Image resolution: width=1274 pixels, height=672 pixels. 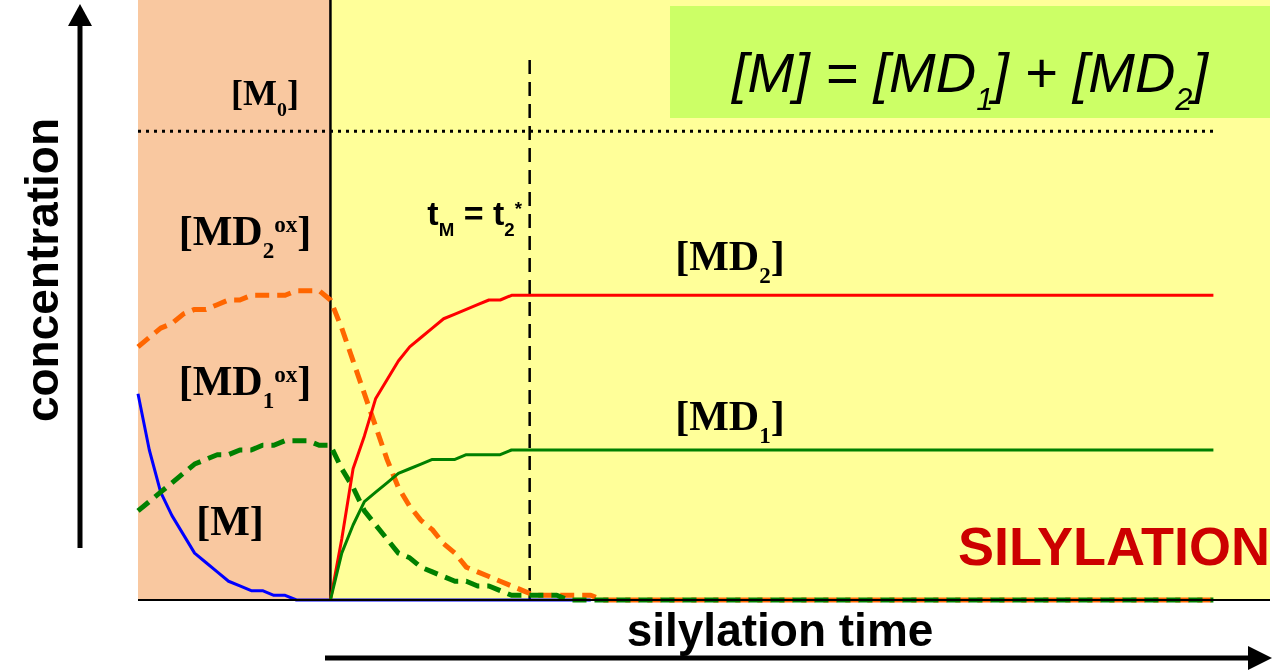 What do you see at coordinates (969, 79) in the screenshot?
I see `text: [M] = [MD$_{1}$] + [MD$_{2}$]` at bounding box center [969, 79].